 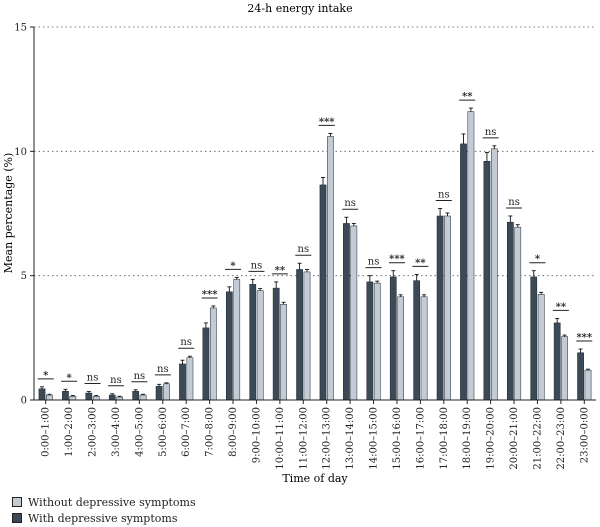 What do you see at coordinates (112, 502) in the screenshot?
I see `legend-label-without: Without depressive symptoms` at bounding box center [112, 502].